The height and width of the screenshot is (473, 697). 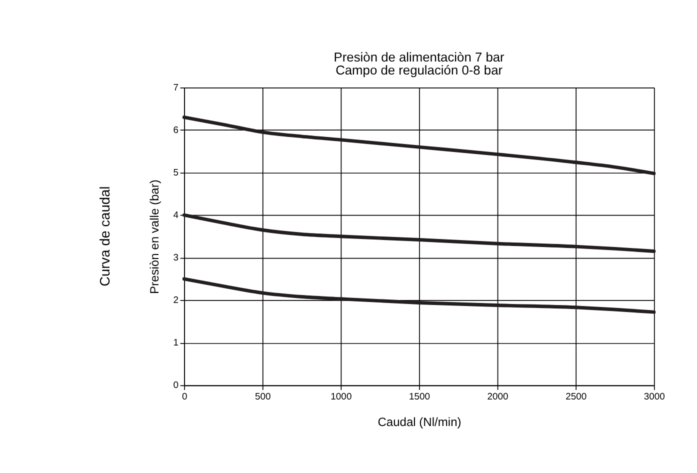 What do you see at coordinates (176, 386) in the screenshot?
I see `y-tick-label: 0` at bounding box center [176, 386].